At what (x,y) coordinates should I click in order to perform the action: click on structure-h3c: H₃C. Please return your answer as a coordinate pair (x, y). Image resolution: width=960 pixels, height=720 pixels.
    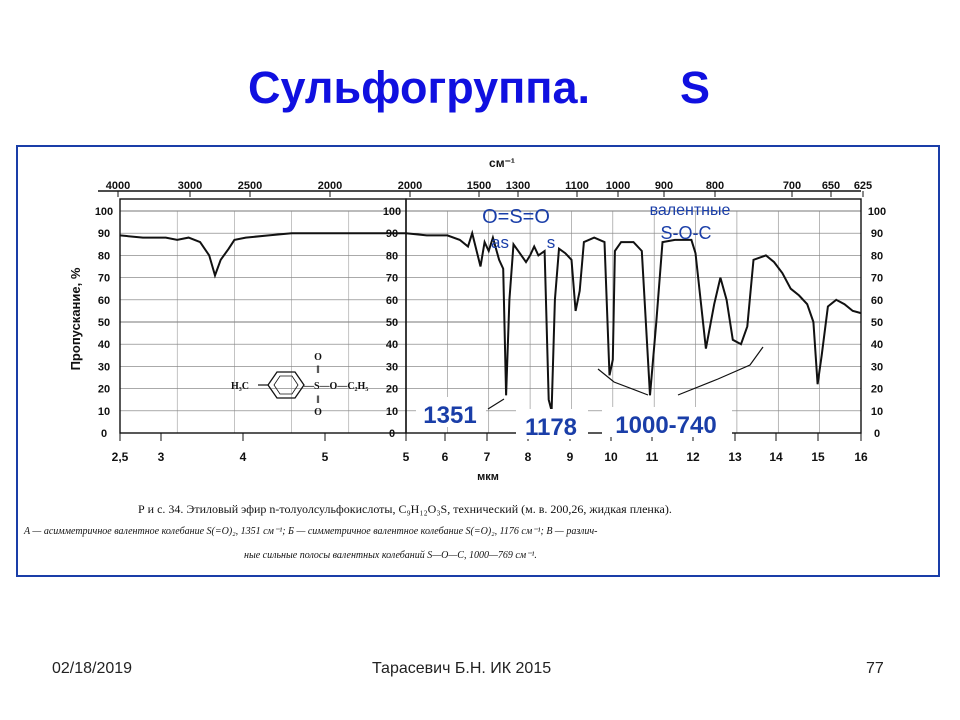
    Looking at the image, I should click on (240, 386).